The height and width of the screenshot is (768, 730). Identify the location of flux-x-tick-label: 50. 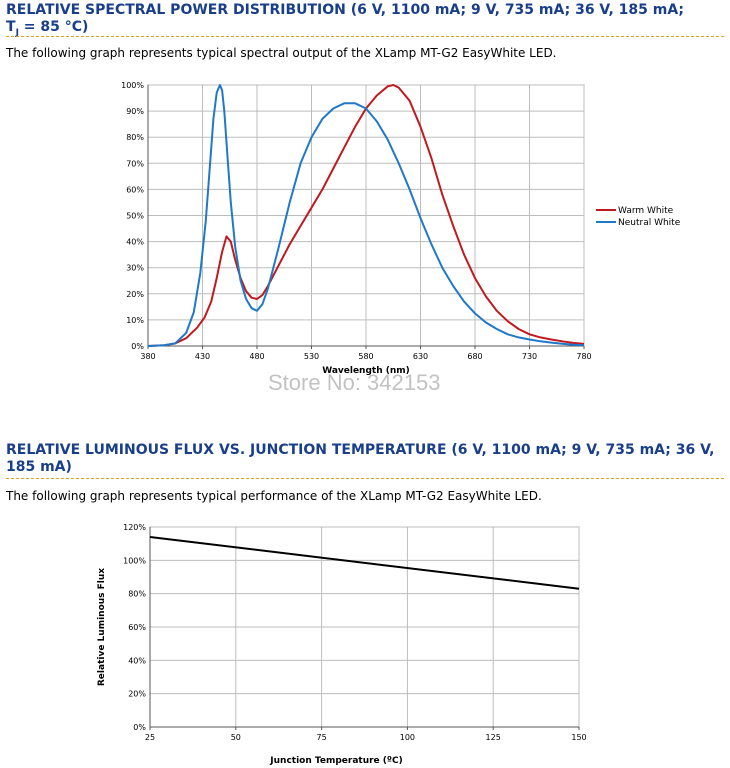
(236, 737).